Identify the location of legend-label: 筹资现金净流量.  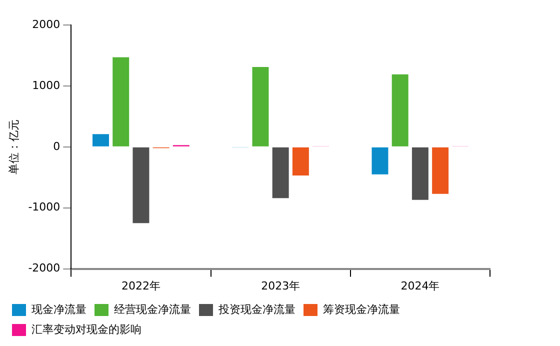
(361, 309).